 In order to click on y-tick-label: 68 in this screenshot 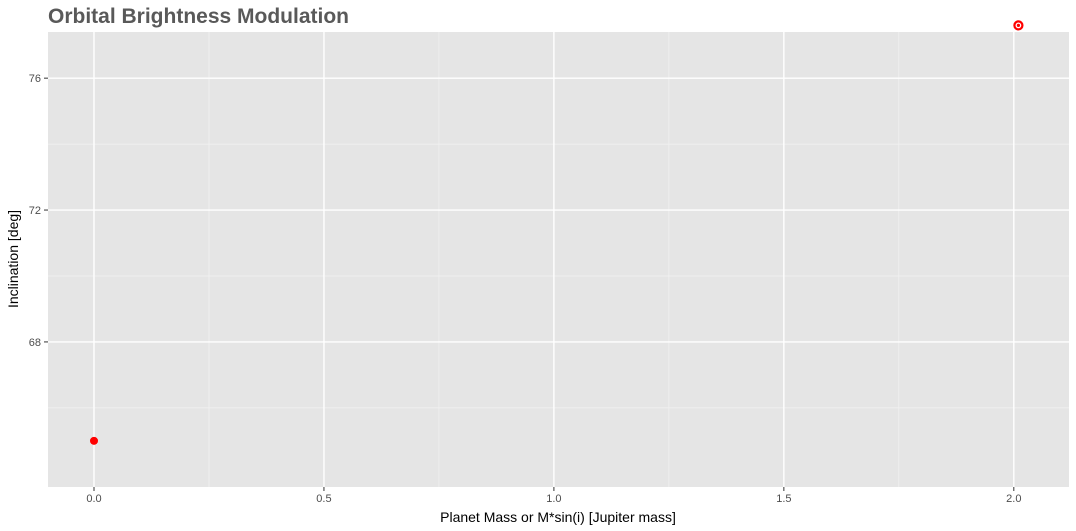, I will do `click(35, 343)`.